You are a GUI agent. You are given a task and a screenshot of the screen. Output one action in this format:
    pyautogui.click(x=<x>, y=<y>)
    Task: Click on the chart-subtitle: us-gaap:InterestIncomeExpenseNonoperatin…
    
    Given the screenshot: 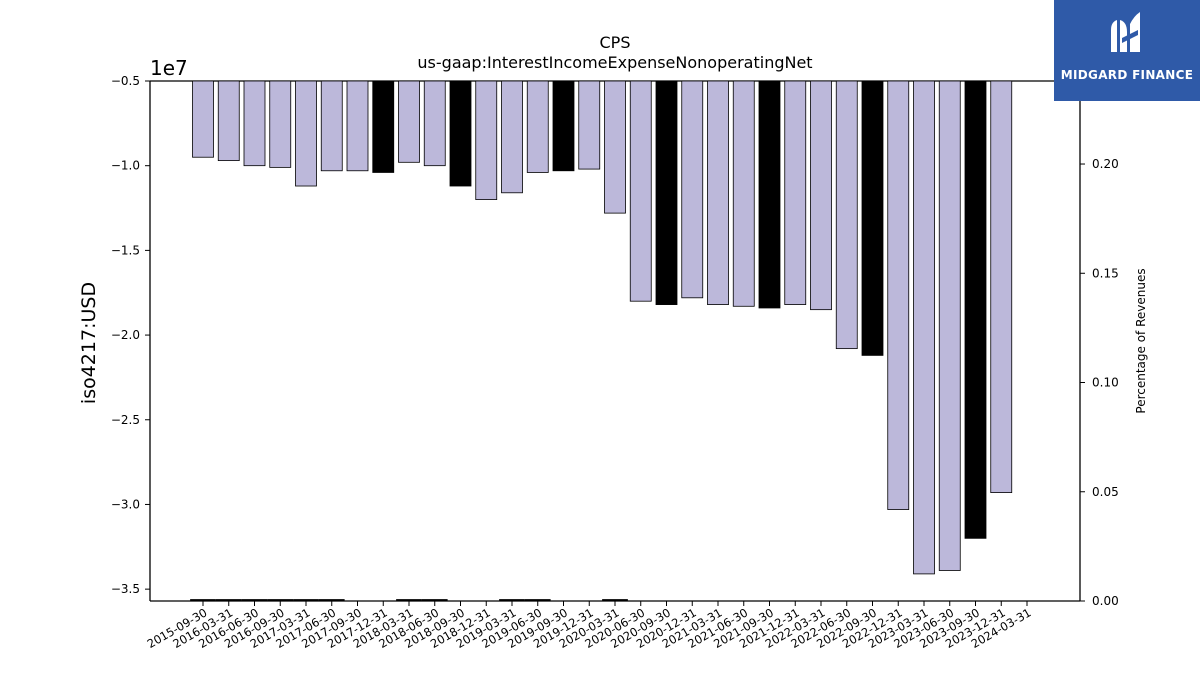 What is the action you would take?
    pyautogui.click(x=614, y=62)
    